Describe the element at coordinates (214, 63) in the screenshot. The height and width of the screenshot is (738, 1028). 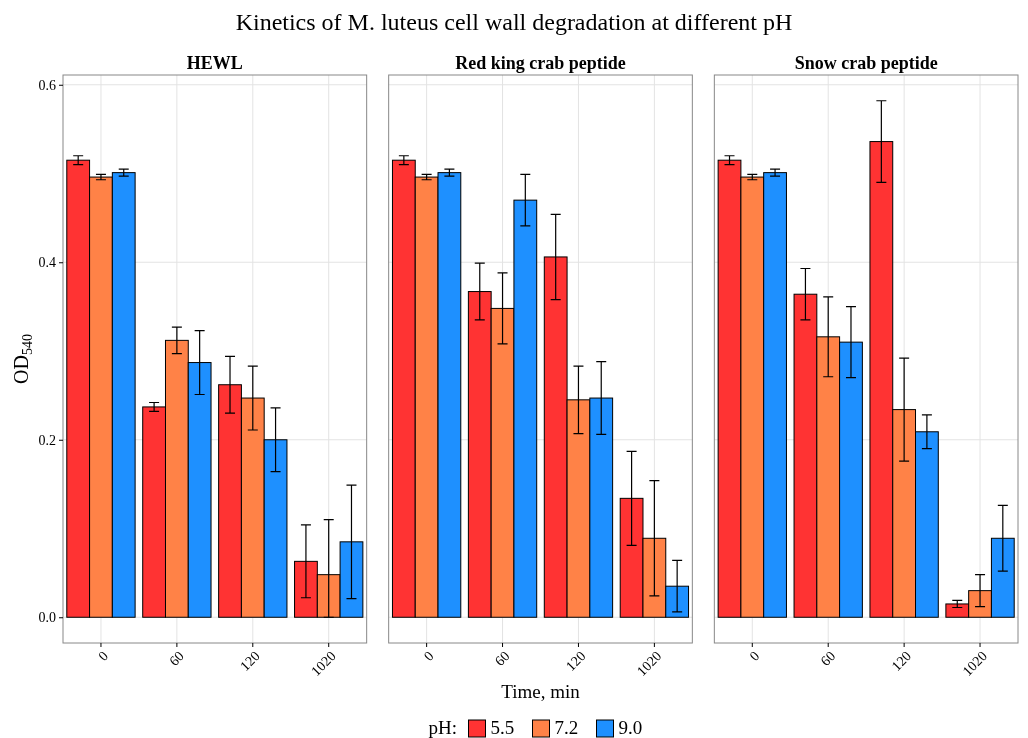
I see `chart-subtitle: HEWL` at that location.